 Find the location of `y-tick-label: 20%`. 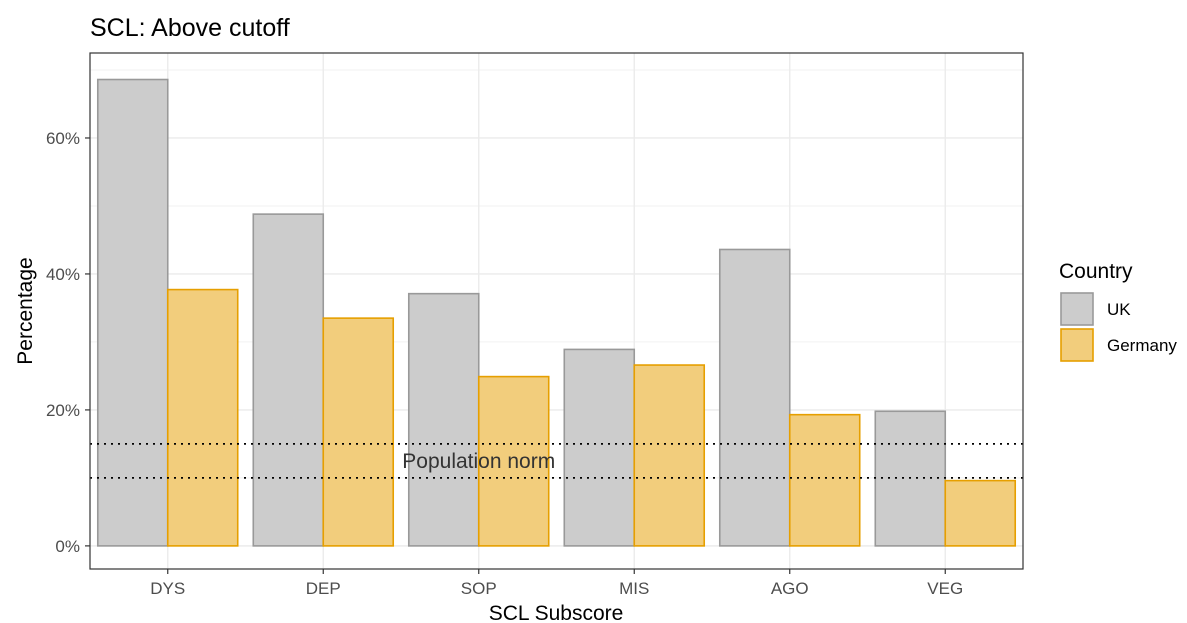

y-tick-label: 20% is located at coordinates (63, 410).